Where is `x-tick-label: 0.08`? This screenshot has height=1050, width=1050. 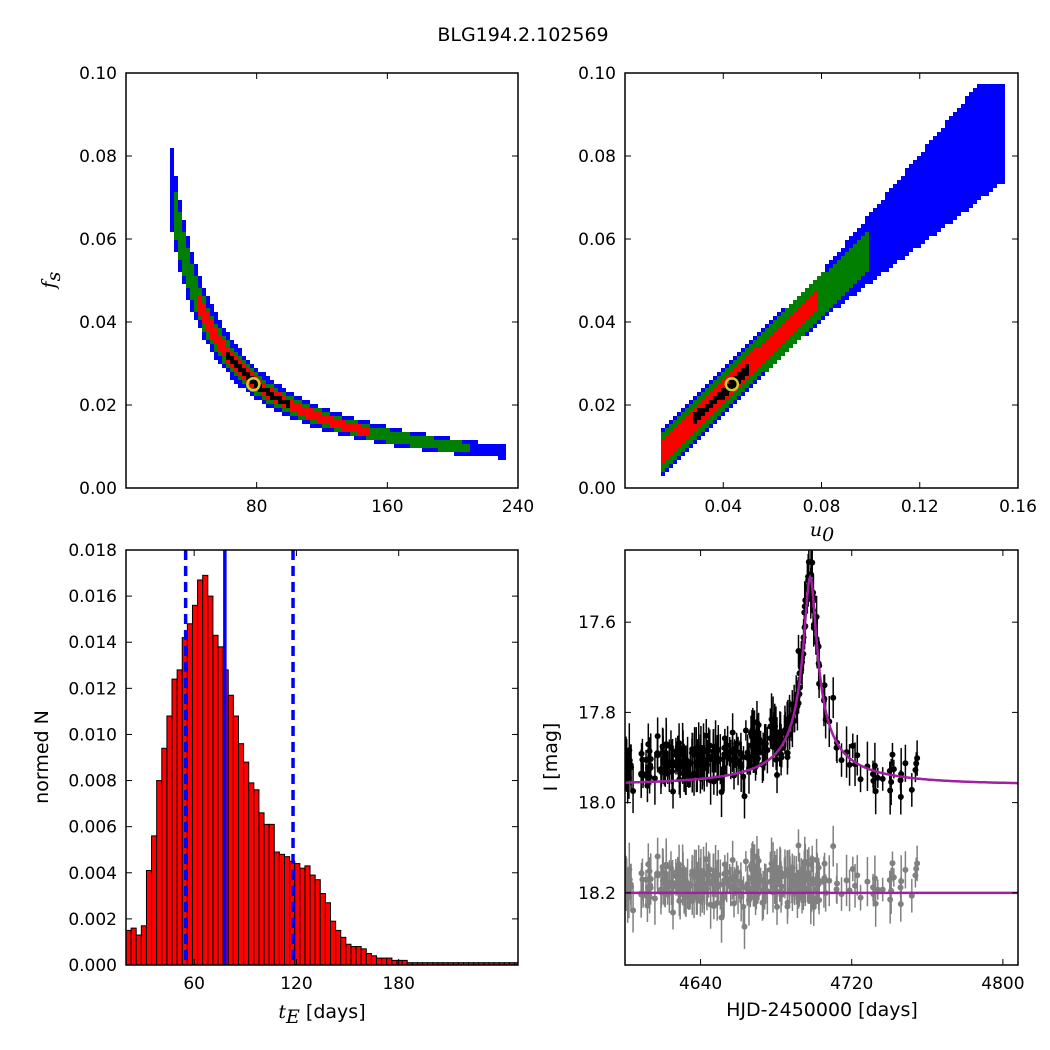
x-tick-label: 0.08 is located at coordinates (822, 507).